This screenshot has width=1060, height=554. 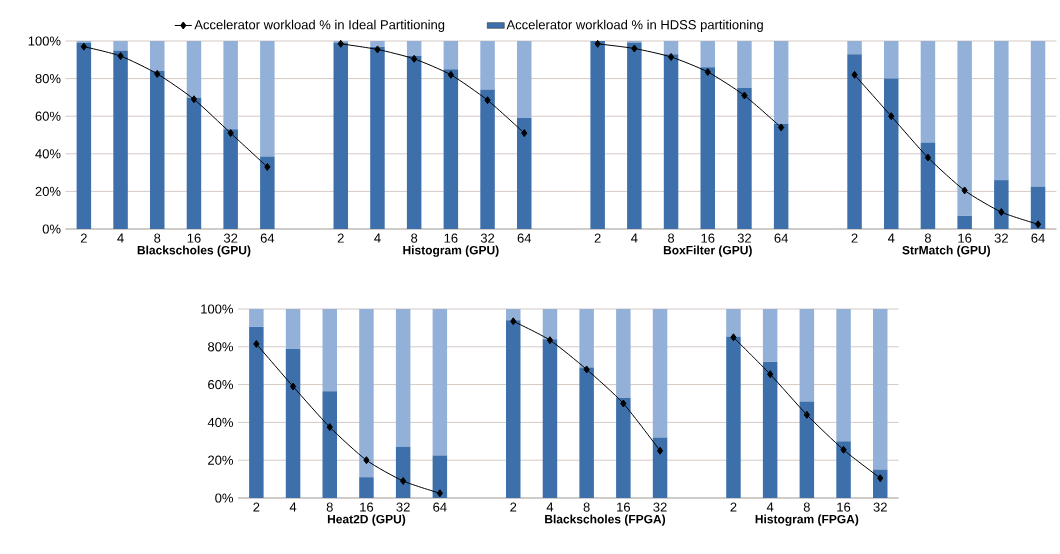 What do you see at coordinates (707, 251) in the screenshot?
I see `x-axis-title: BoxFilter (GPU)` at bounding box center [707, 251].